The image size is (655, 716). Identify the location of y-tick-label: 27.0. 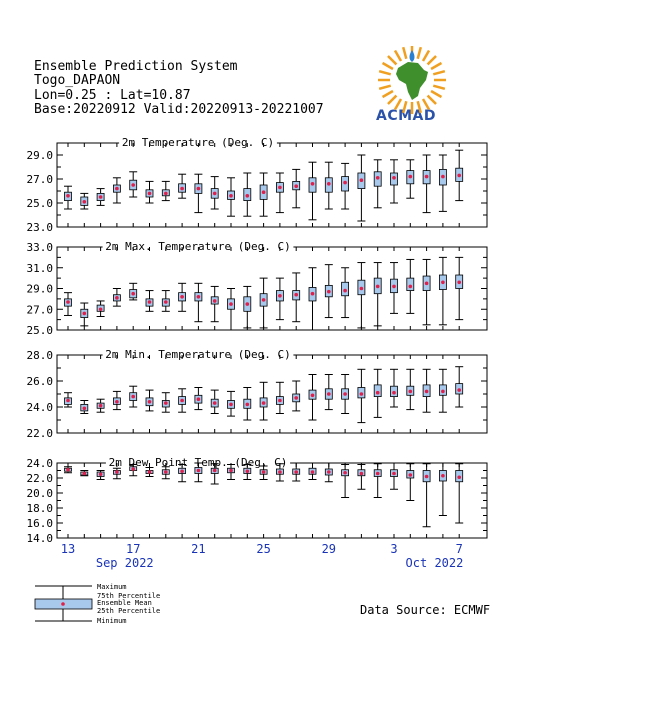
(40, 309).